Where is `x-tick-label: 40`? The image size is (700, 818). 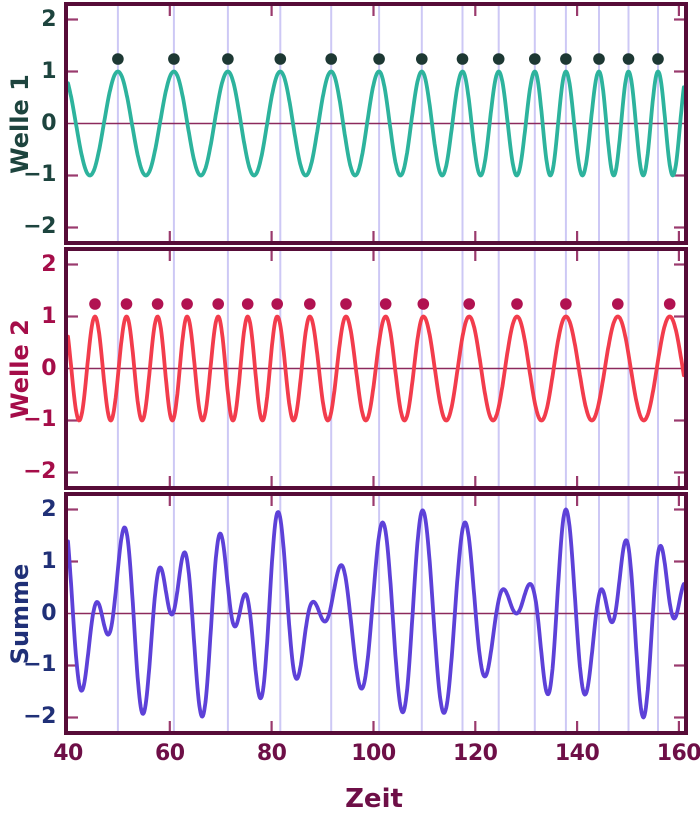
x-tick-label: 40 is located at coordinates (68, 753).